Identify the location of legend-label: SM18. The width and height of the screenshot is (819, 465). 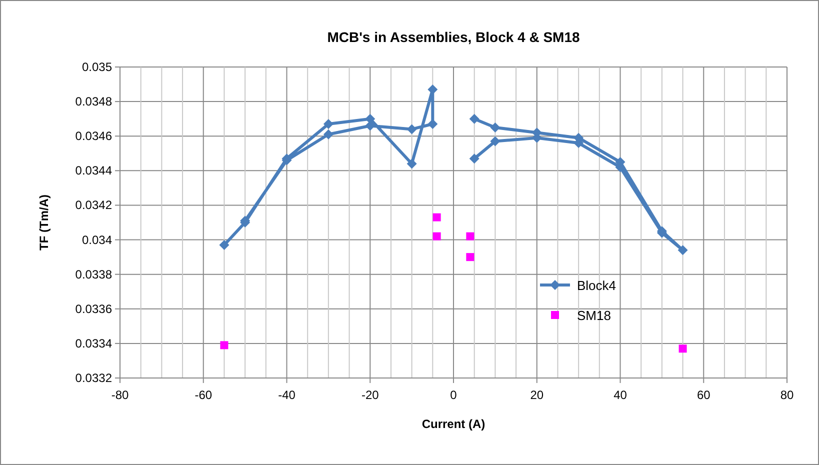
(594, 315).